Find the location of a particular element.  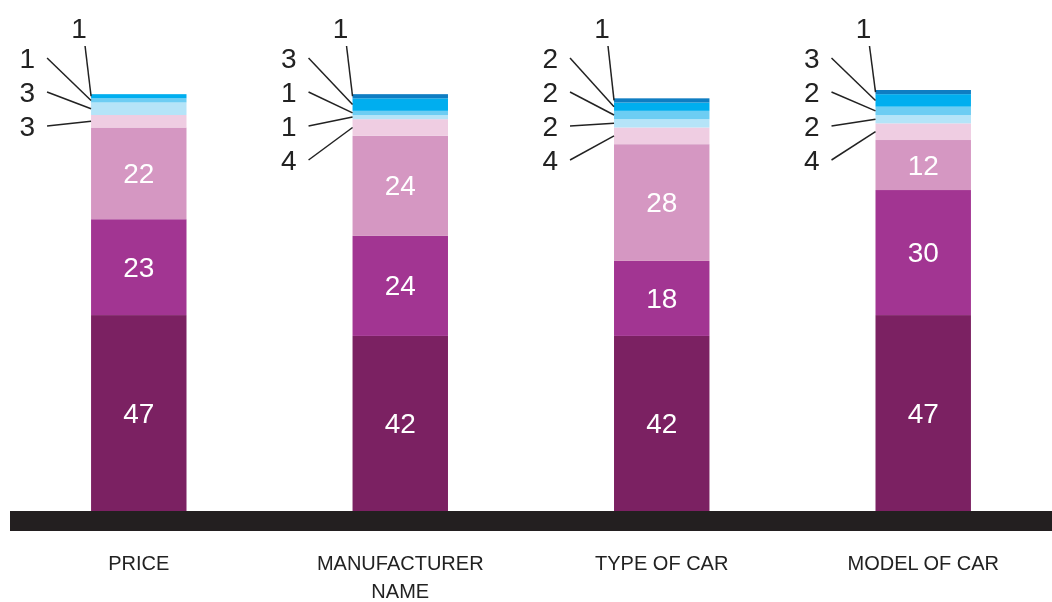

x-tick-label: MODEL OF CAR is located at coordinates (923, 563).